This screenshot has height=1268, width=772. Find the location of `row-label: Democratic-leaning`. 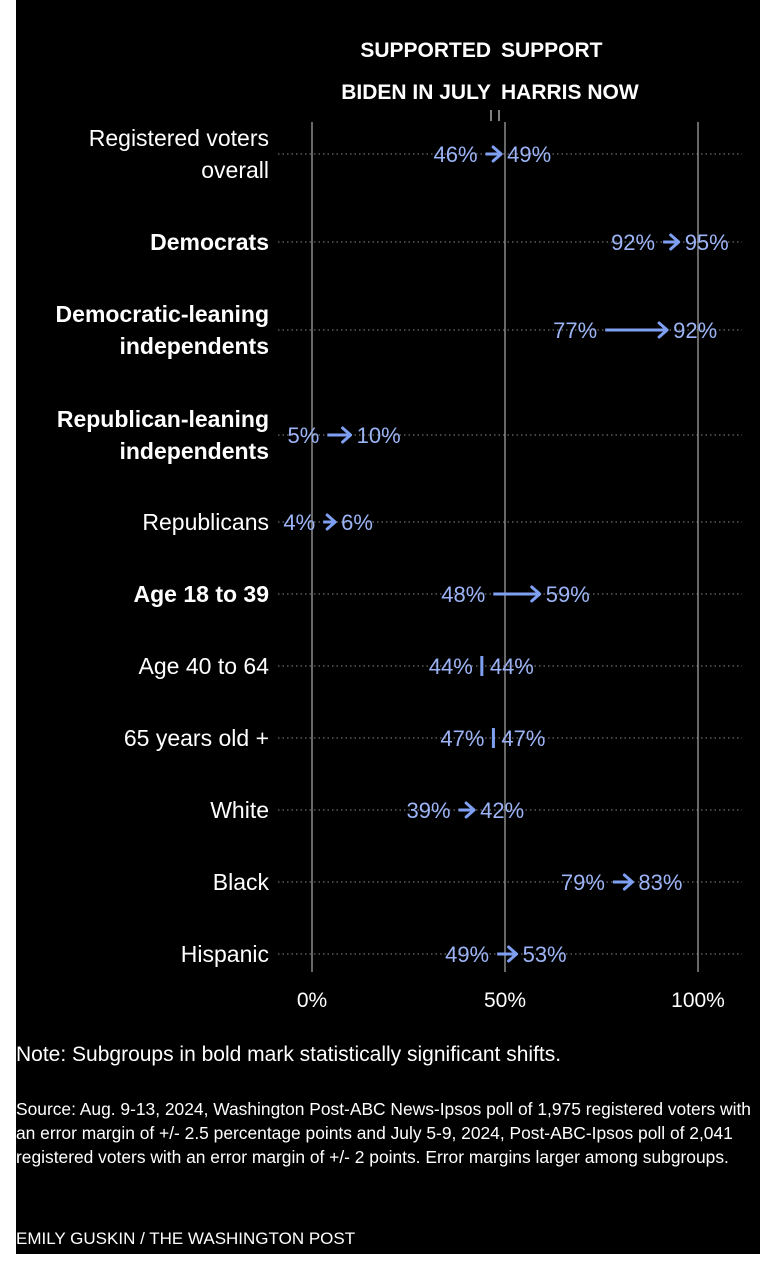

row-label: Democratic-leaning is located at coordinates (162, 314).